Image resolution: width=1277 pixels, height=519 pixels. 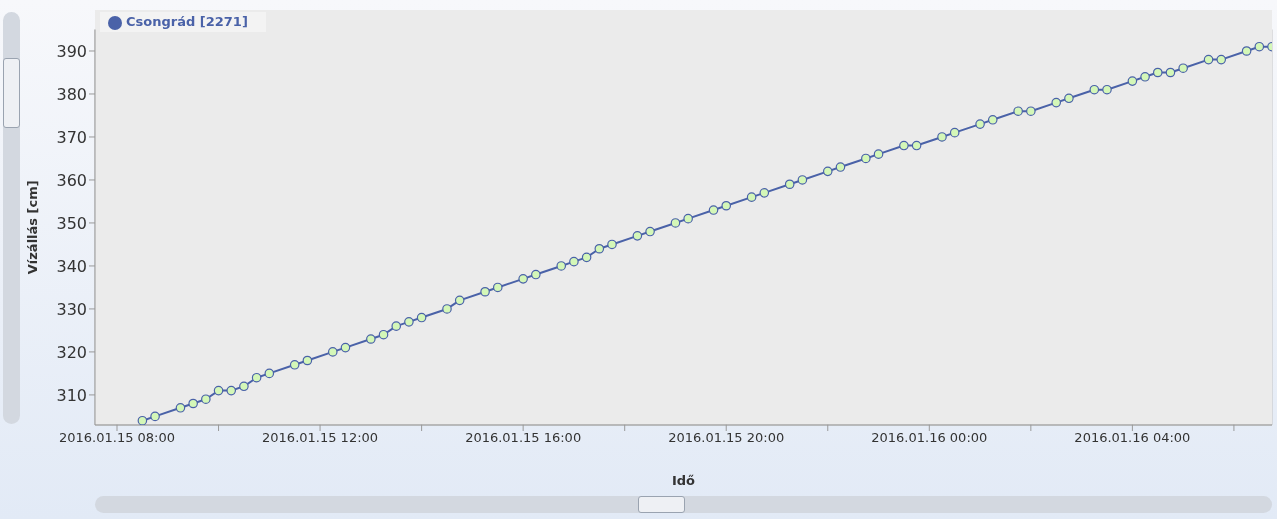 What do you see at coordinates (71, 223) in the screenshot?
I see `y-tick-label: 350` at bounding box center [71, 223].